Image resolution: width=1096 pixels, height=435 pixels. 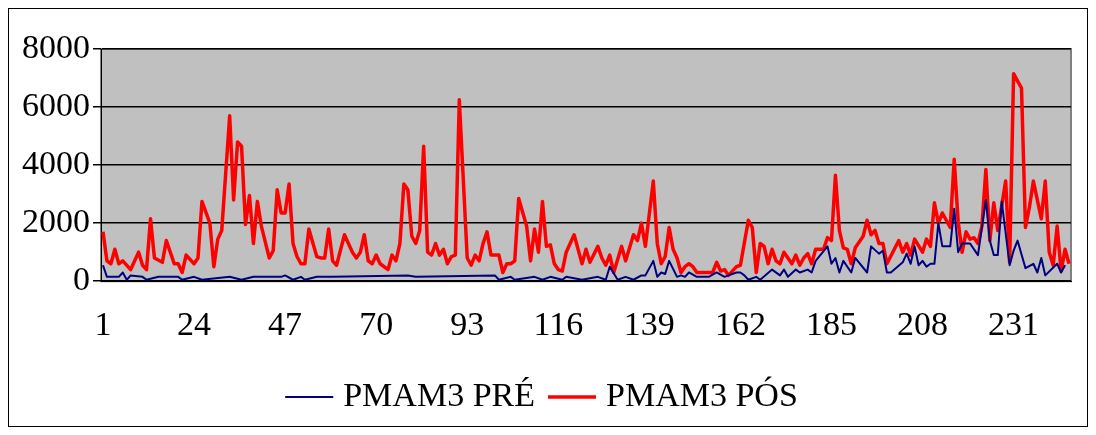 What do you see at coordinates (194, 323) in the screenshot?
I see `x-tick-label: 24` at bounding box center [194, 323].